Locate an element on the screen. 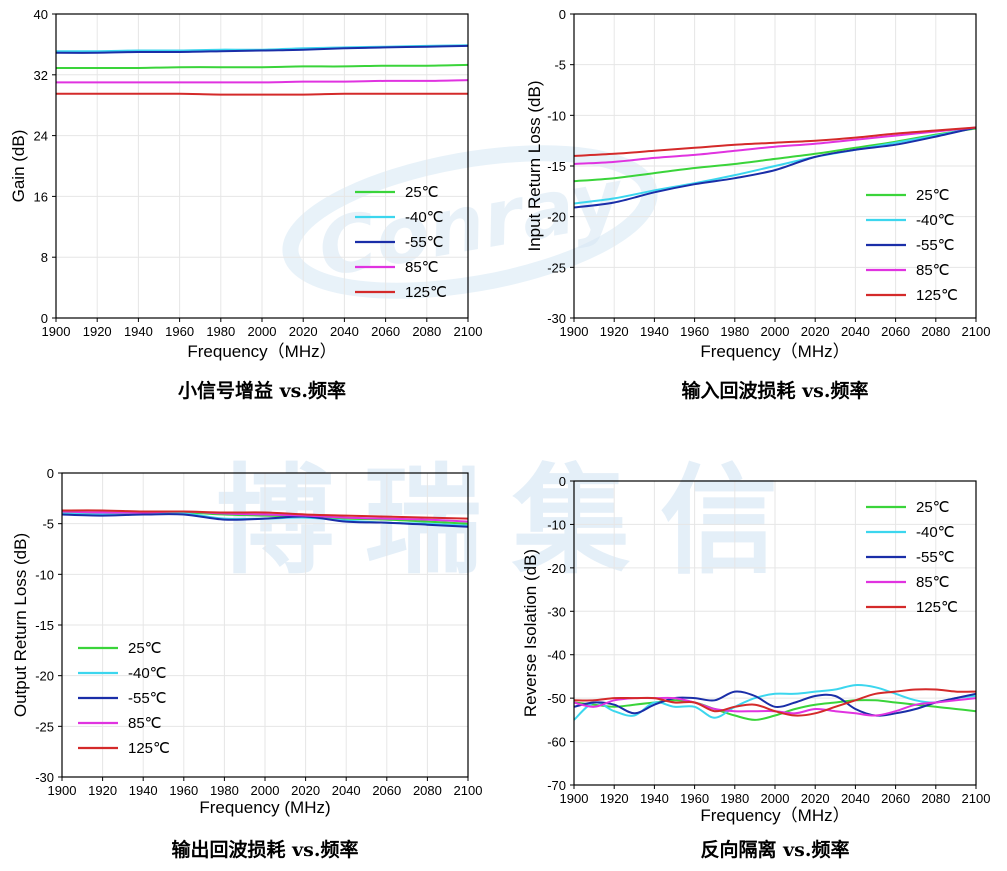  y-axis-title: Gain (dB) is located at coordinates (18, 166).